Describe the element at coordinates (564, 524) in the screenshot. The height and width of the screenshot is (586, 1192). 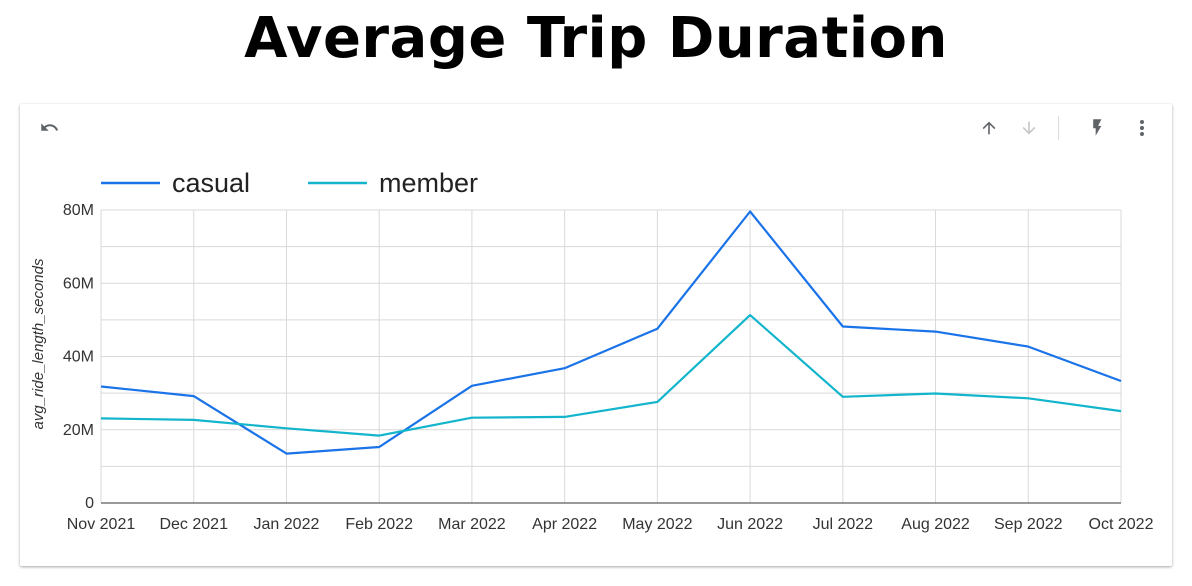
I see `x-tick-label: Apr 2022` at that location.